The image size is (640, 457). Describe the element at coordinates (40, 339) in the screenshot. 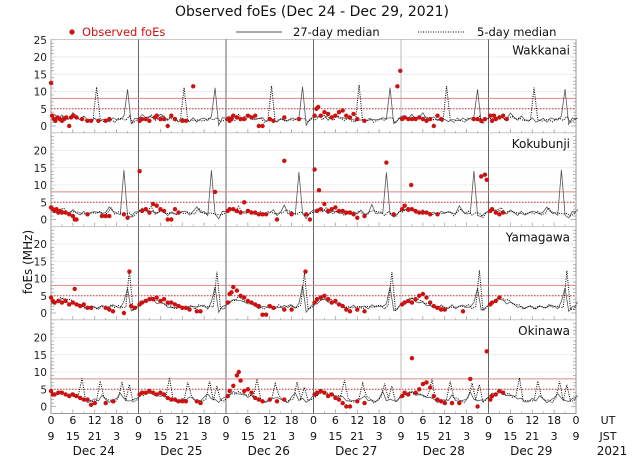

I see `y-tick-label: 20` at that location.